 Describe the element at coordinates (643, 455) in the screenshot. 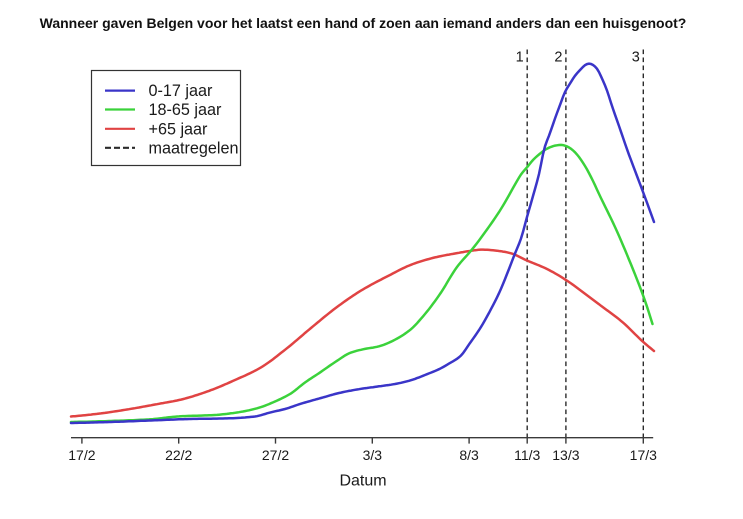

I see `svg-text: 17/3` at that location.